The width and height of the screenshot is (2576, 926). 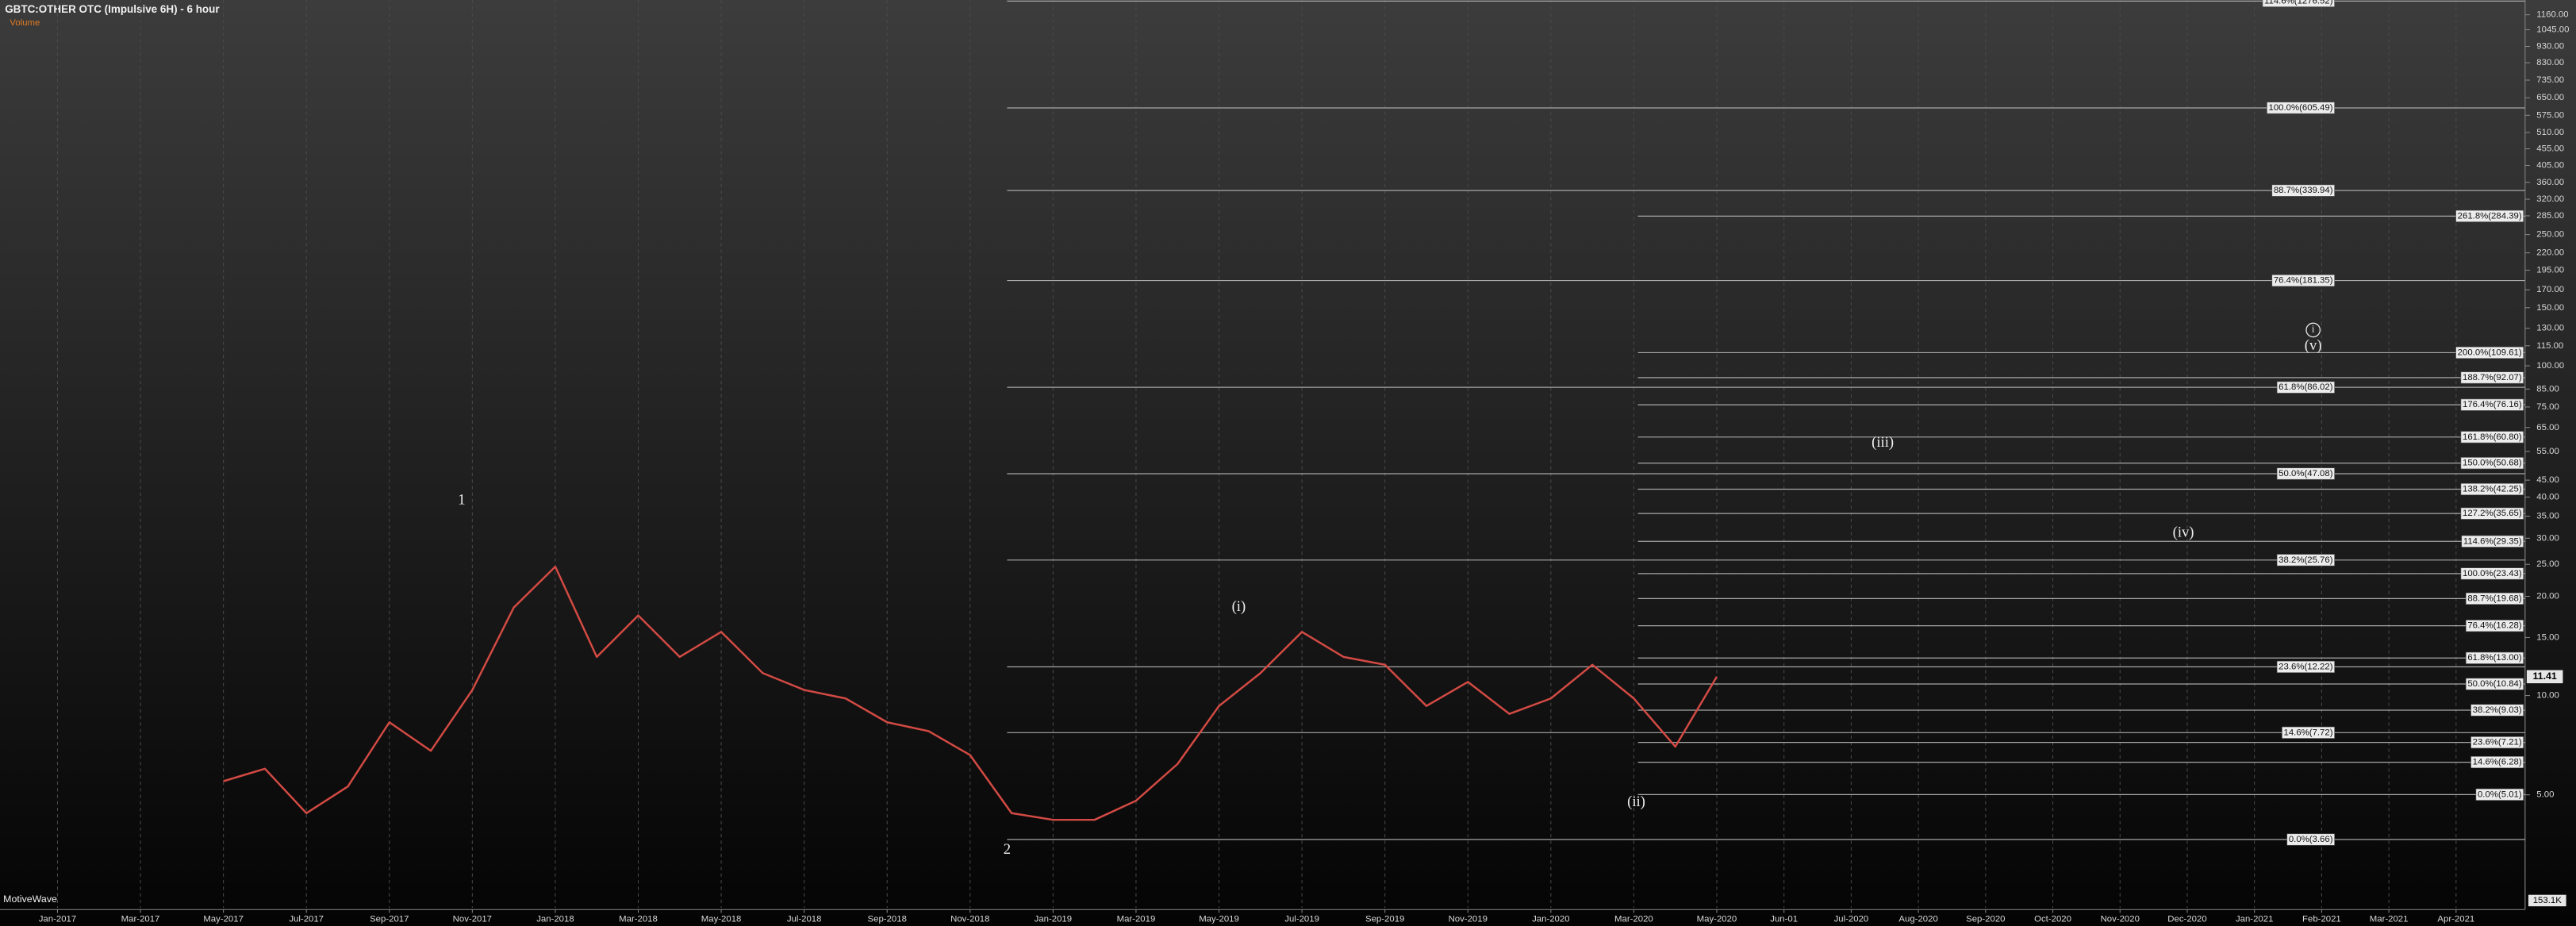 What do you see at coordinates (2550, 270) in the screenshot?
I see `y-tick-label: 195.00` at bounding box center [2550, 270].